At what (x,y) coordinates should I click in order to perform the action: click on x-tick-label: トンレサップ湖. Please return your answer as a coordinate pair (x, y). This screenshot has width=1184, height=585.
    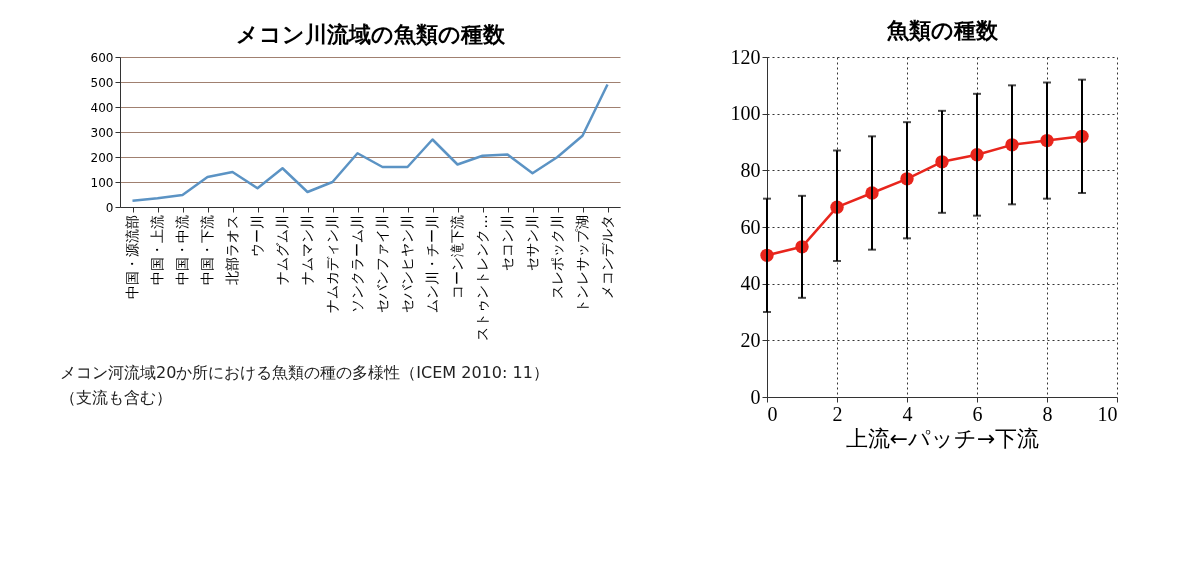
    Looking at the image, I should click on (582, 263).